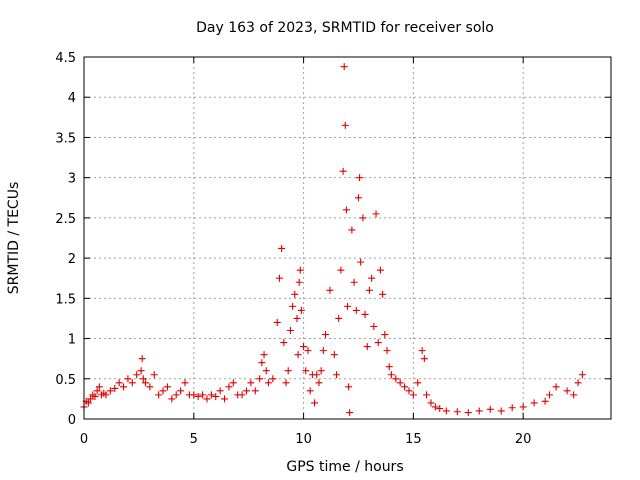 Image resolution: width=640 pixels, height=480 pixels. I want to click on y-tick-label: 2.5, so click(65, 219).